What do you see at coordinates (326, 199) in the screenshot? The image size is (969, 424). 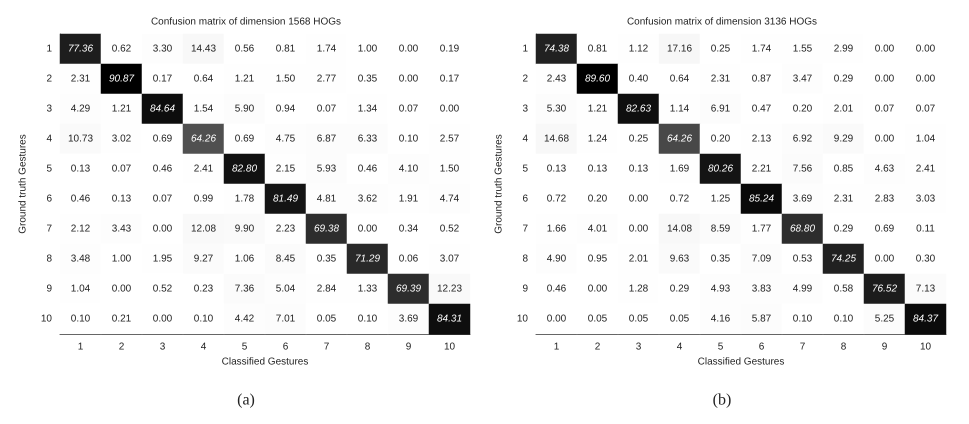 I see `data-label: 4.81` at bounding box center [326, 199].